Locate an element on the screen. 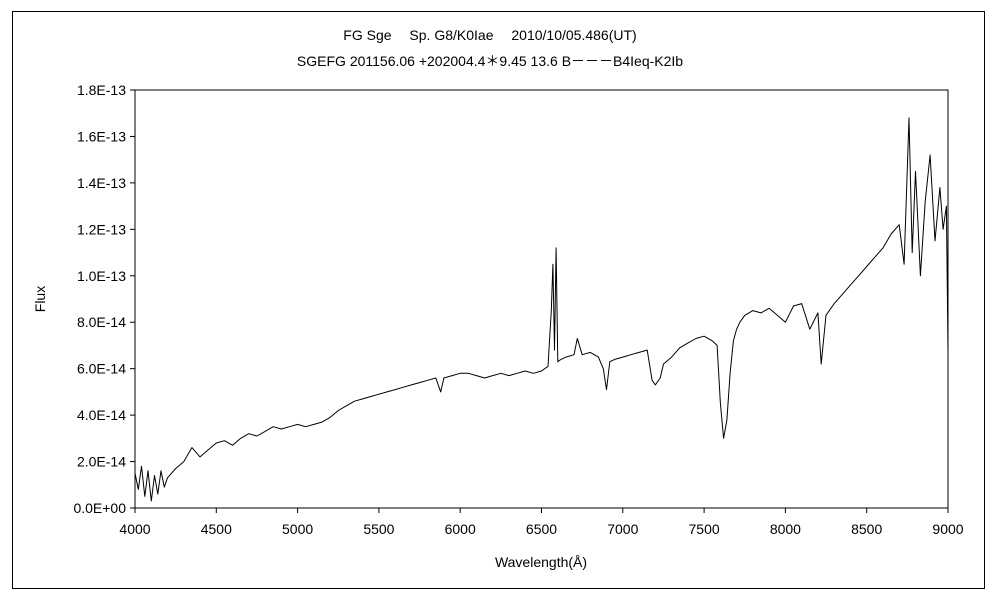  y-tick-label: 1.8E-13 is located at coordinates (101, 90).